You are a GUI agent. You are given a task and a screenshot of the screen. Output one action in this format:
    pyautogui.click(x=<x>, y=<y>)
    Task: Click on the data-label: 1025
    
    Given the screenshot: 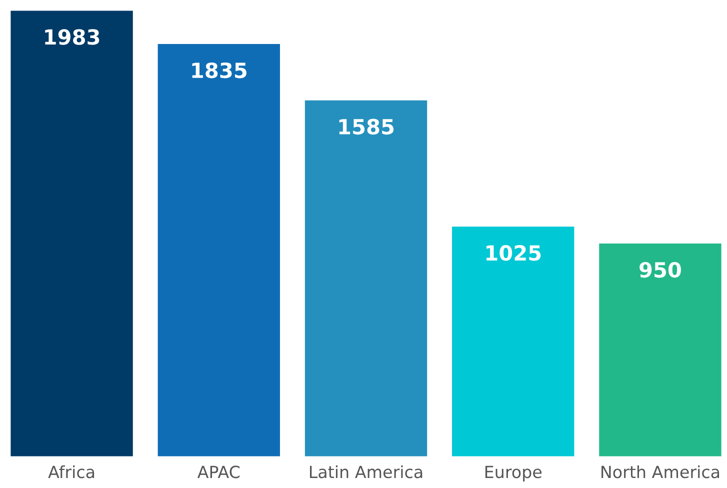 What is the action you would take?
    pyautogui.click(x=513, y=253)
    